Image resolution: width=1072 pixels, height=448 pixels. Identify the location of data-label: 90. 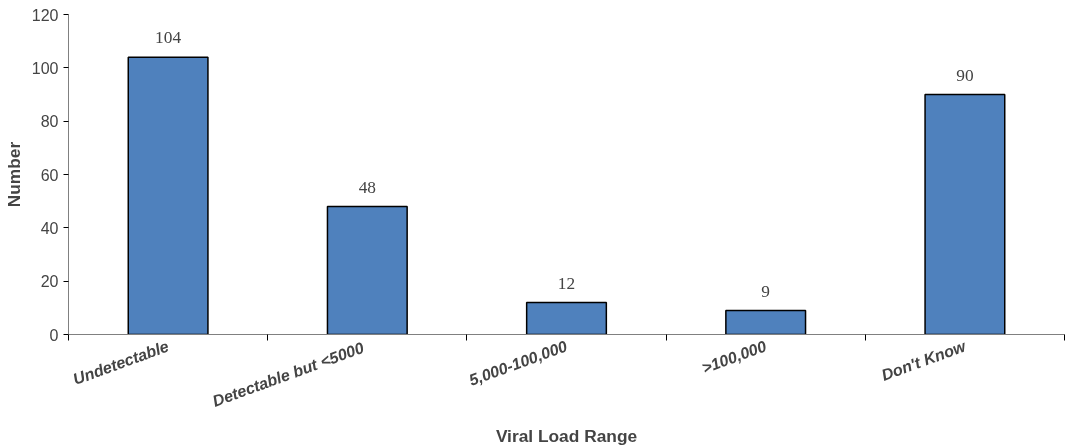
(965, 75).